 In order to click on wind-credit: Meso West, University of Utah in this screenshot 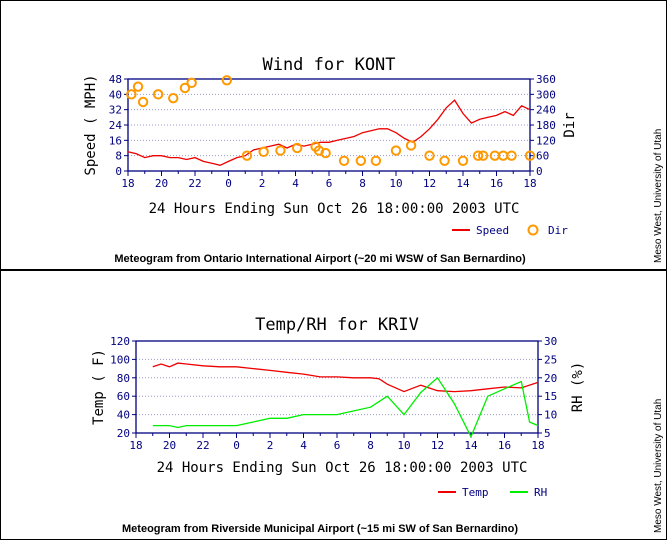, I will do `click(658, 195)`.